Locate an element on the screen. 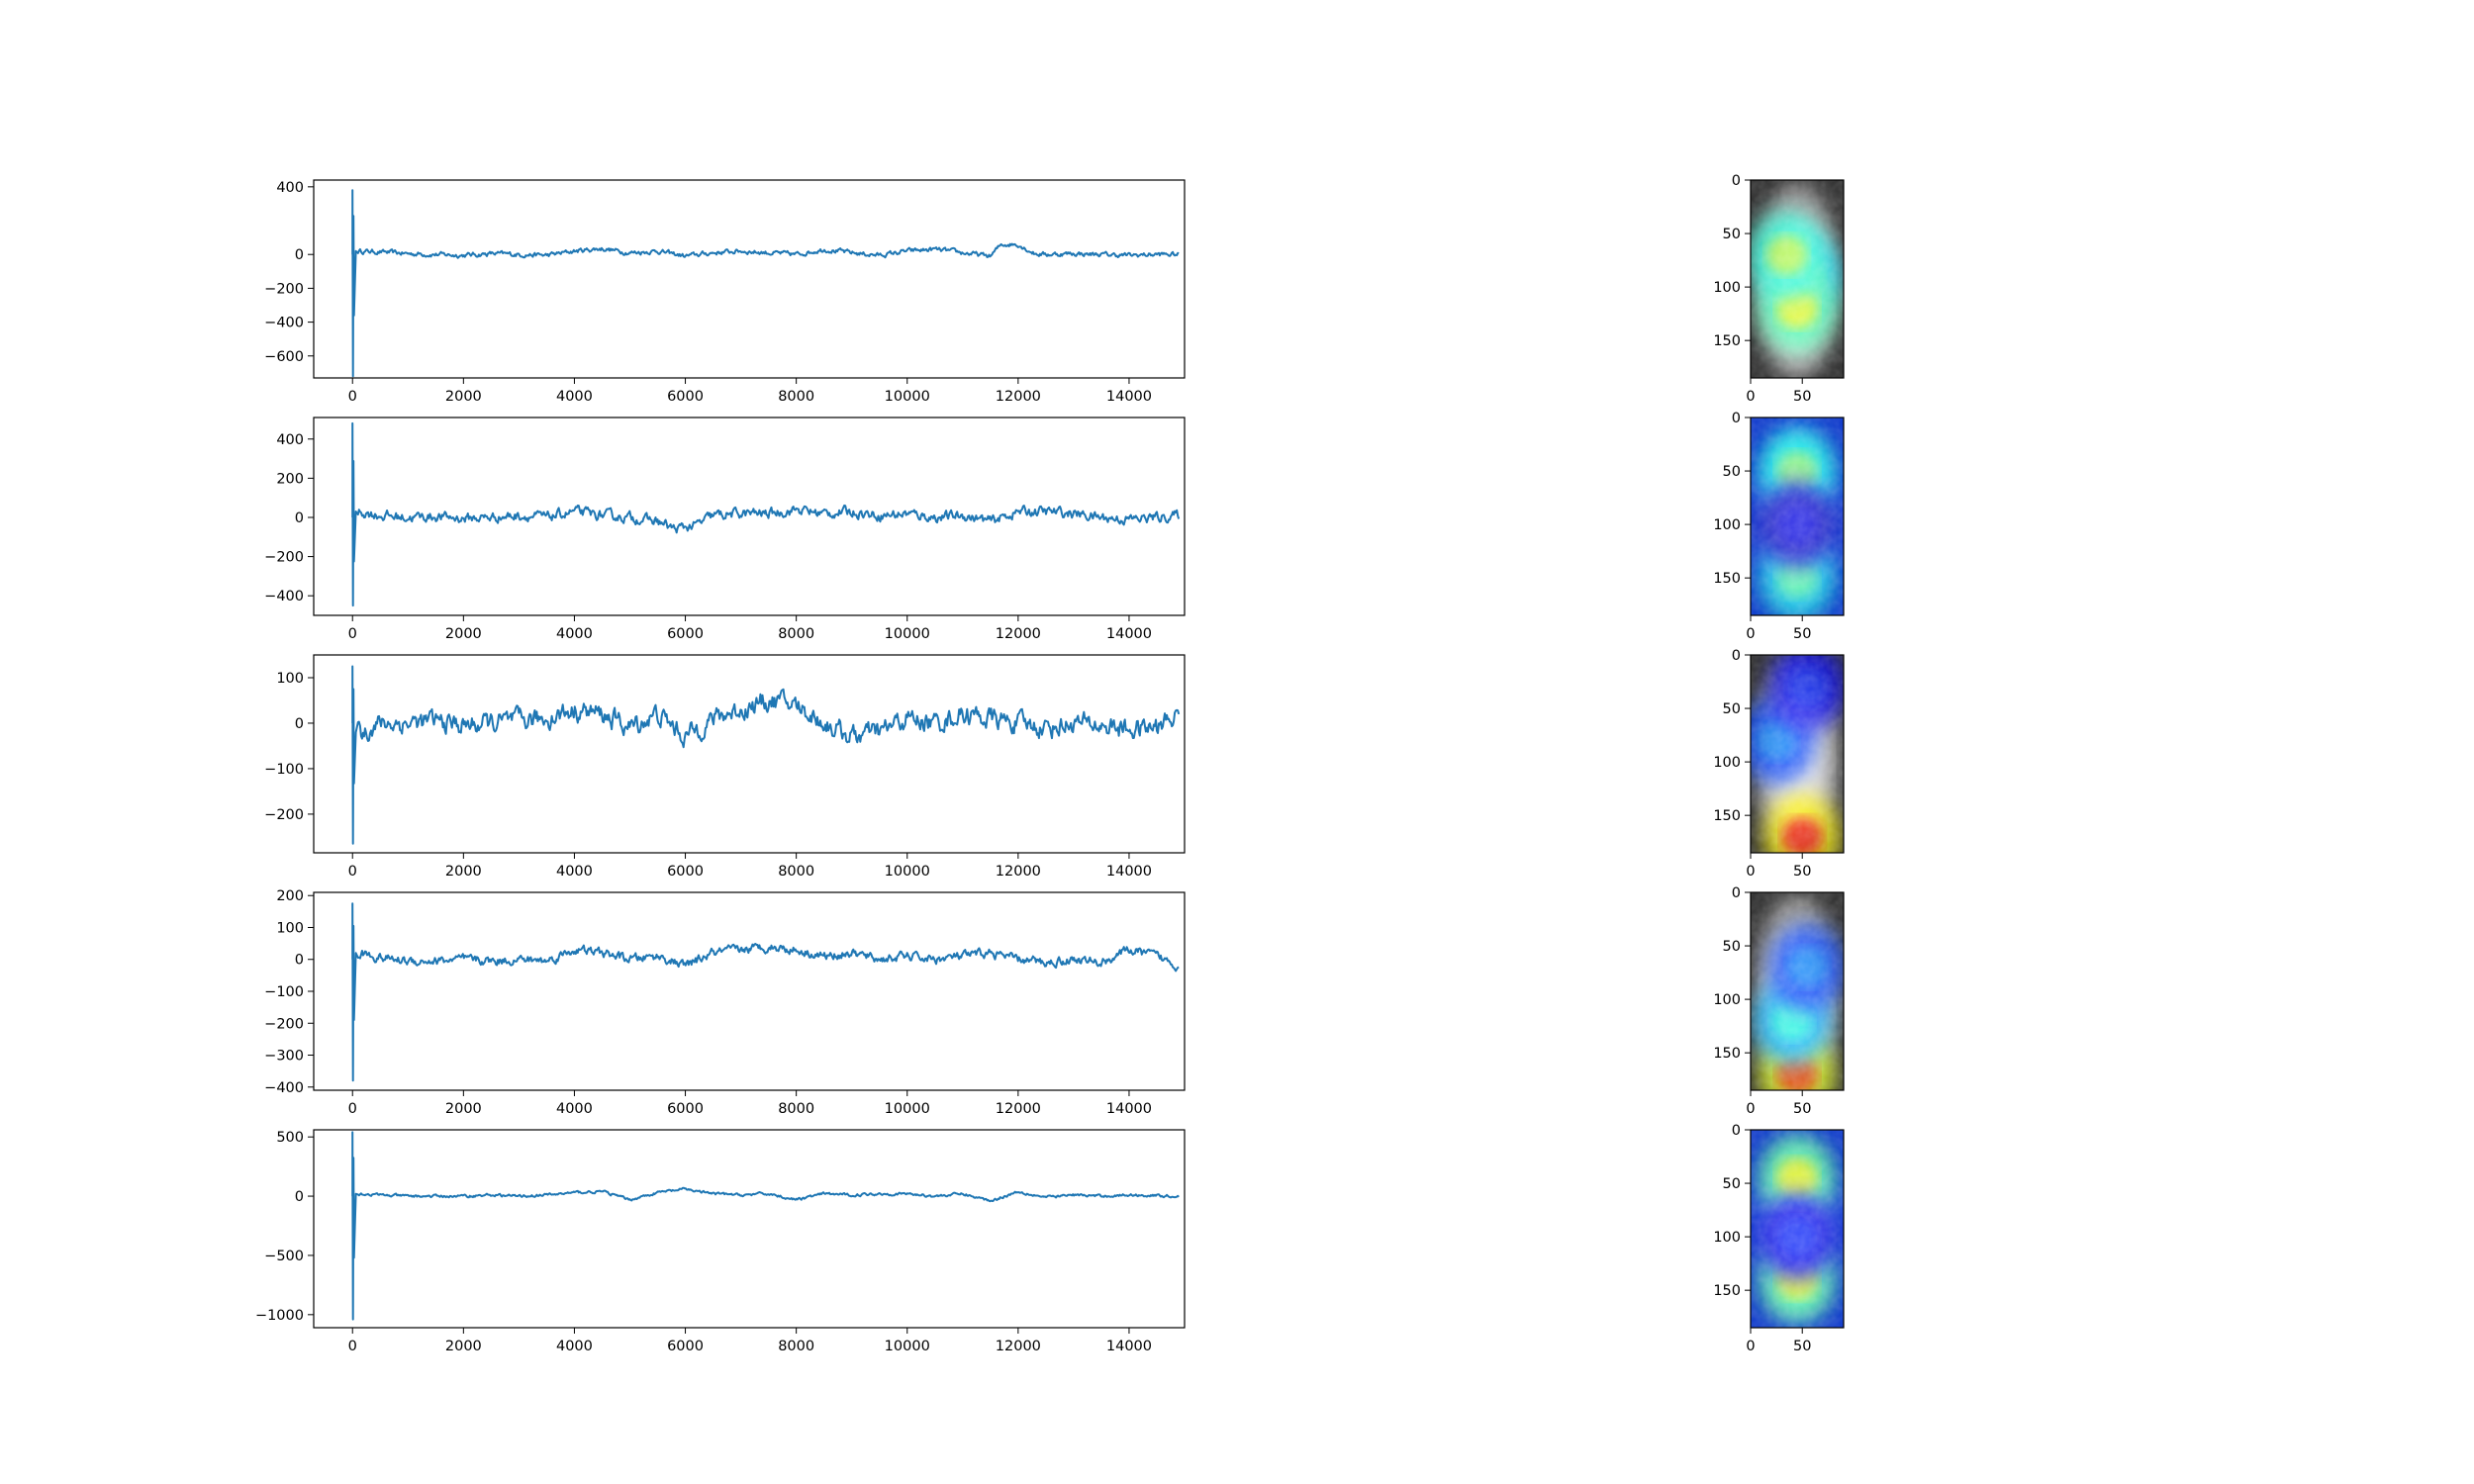 This screenshot has width=2474, height=1484. image-panel-1: 0 50 0 50 100 150 is located at coordinates (1779, 289).